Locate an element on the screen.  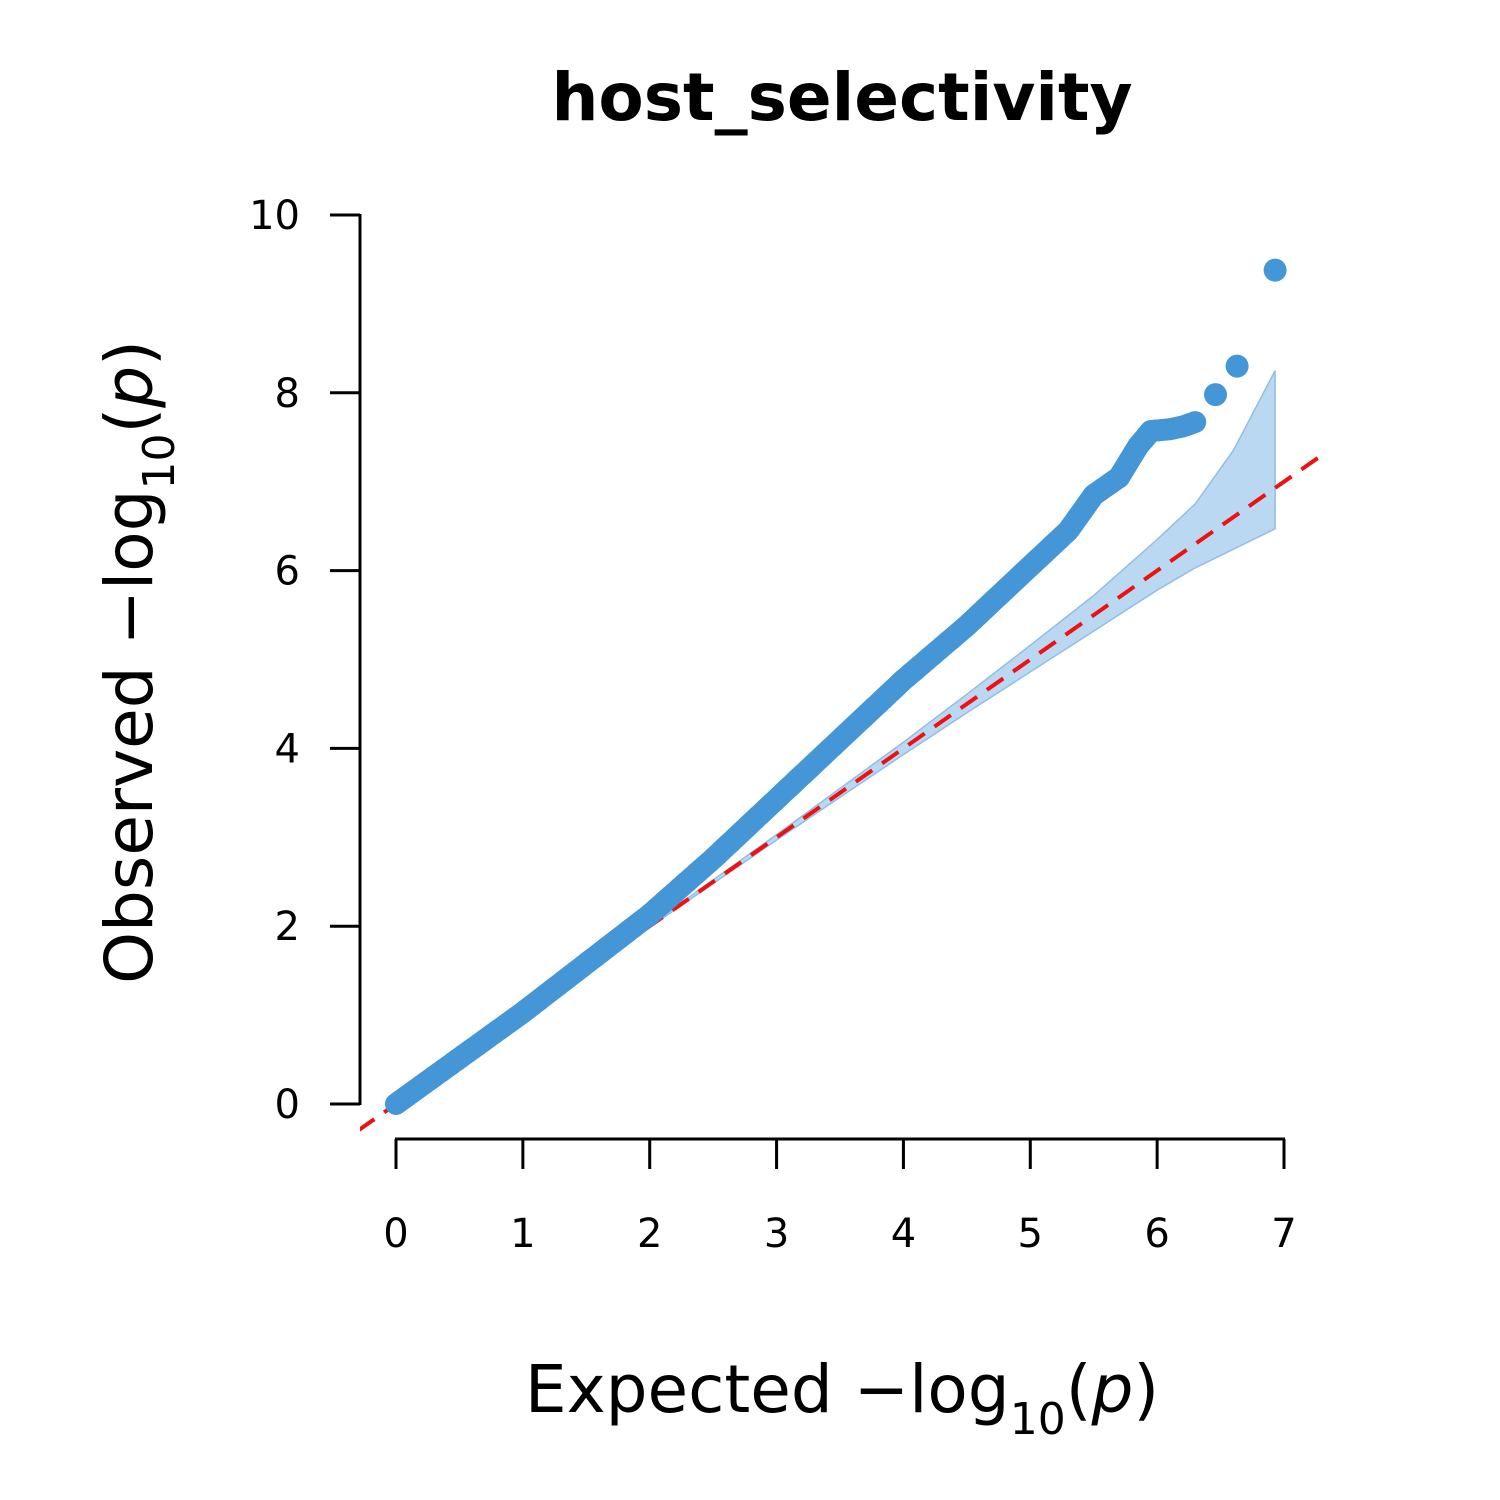
x-tick-label: 2 is located at coordinates (649, 1234).